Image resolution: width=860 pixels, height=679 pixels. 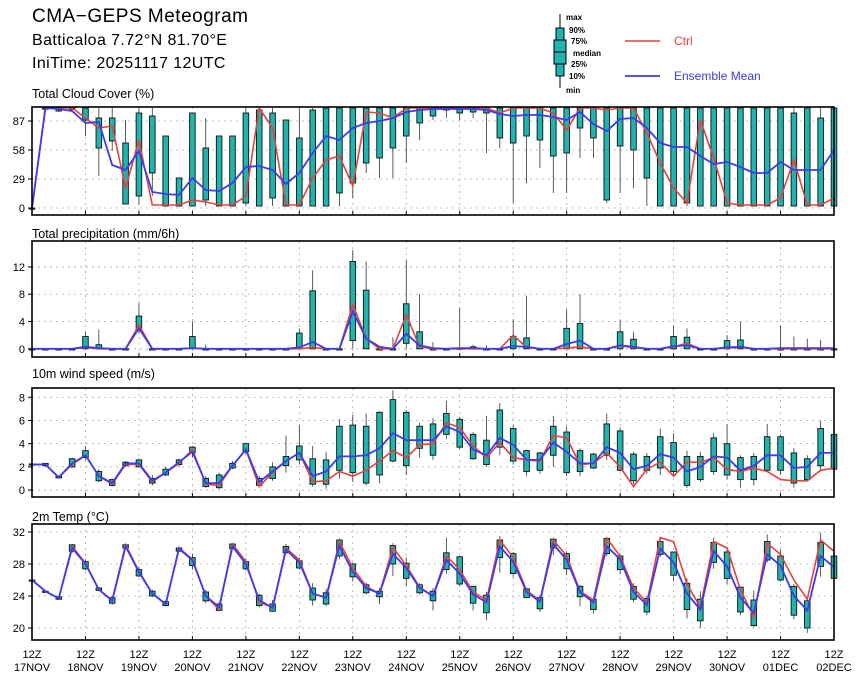 I want to click on y-tick-label: 6, so click(x=22, y=421).